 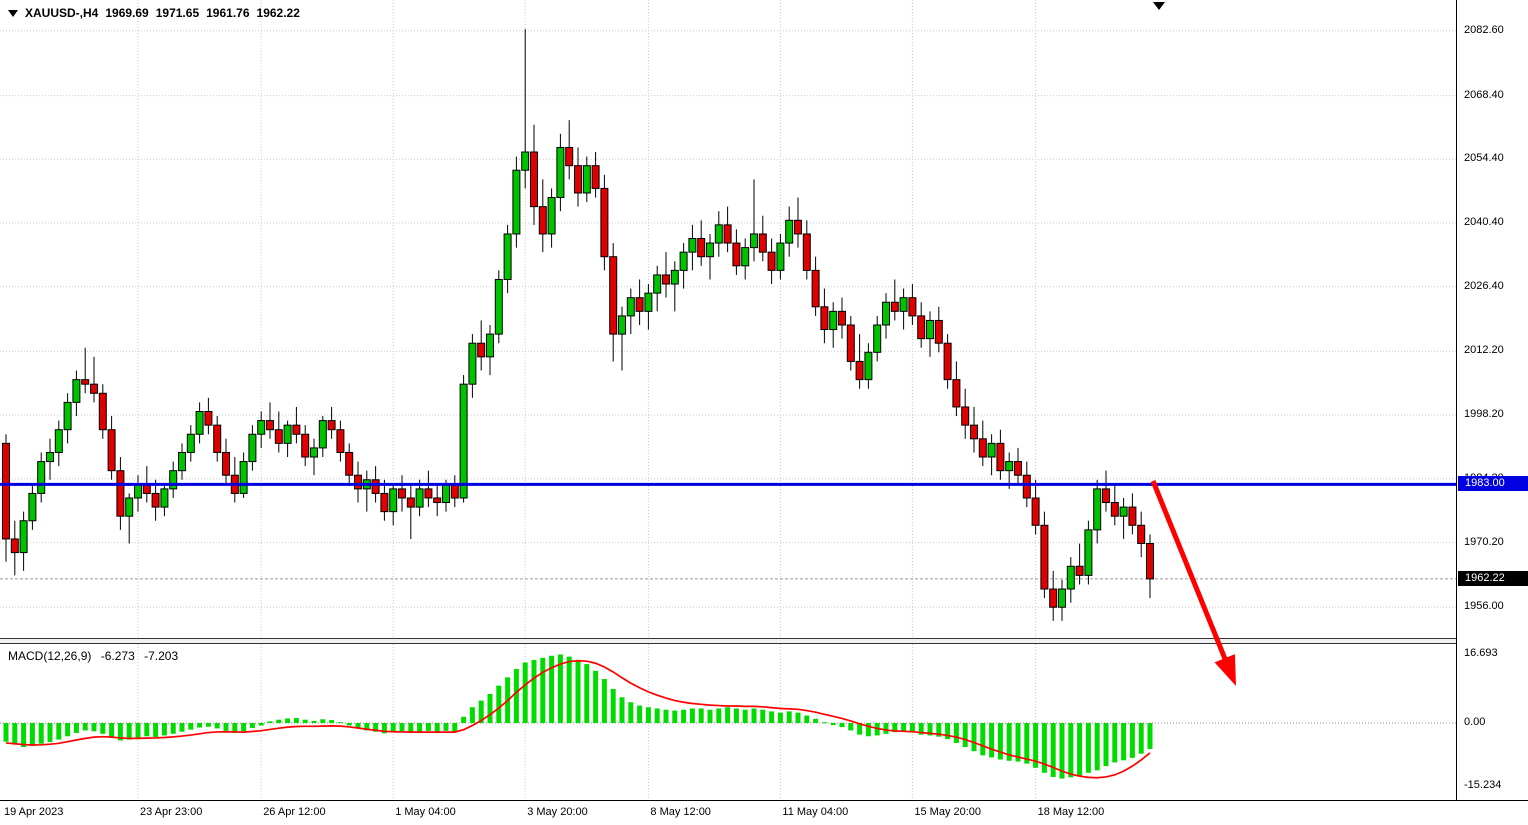 What do you see at coordinates (948, 812) in the screenshot?
I see `date-tick-label: 15 May 20:00` at bounding box center [948, 812].